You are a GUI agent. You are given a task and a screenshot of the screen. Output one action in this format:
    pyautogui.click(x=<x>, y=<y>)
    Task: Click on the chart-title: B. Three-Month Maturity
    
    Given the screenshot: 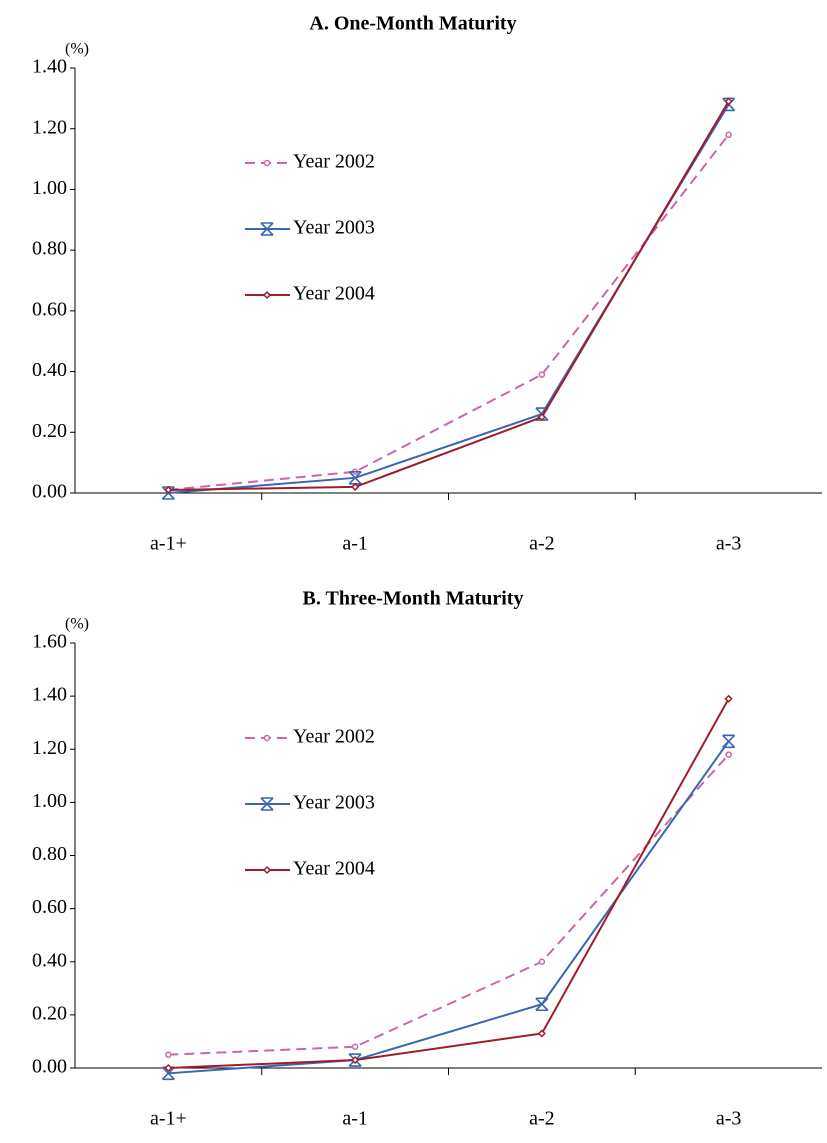 What is the action you would take?
    pyautogui.click(x=413, y=599)
    